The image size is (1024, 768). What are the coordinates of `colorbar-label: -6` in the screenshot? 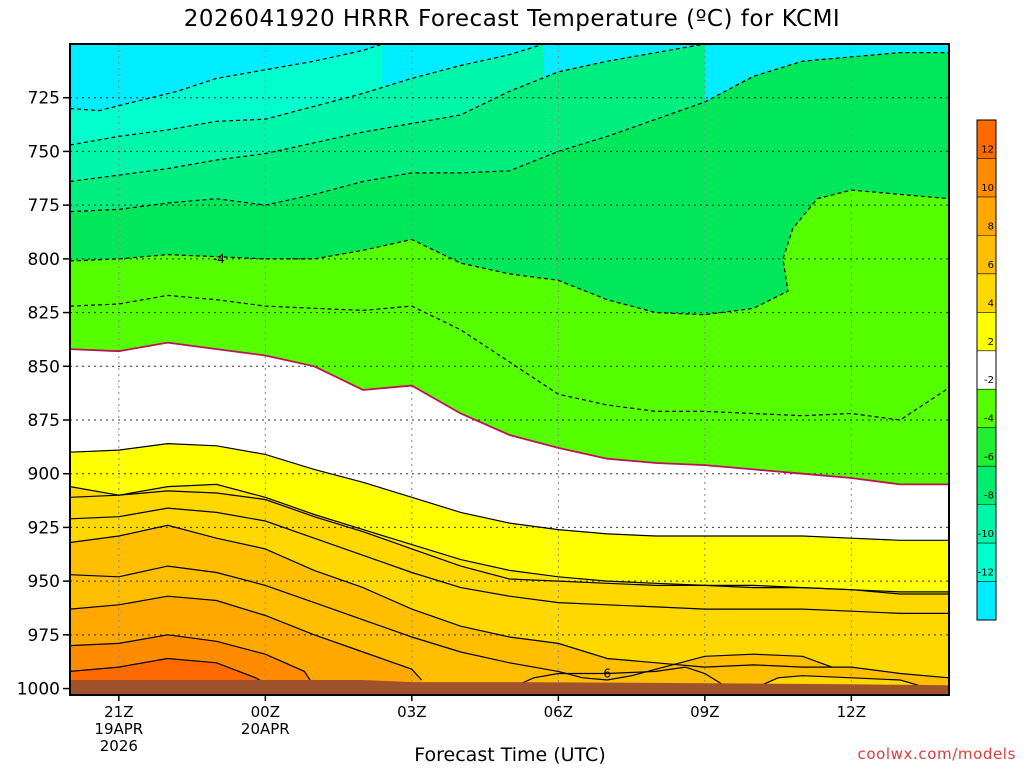 It's located at (989, 457).